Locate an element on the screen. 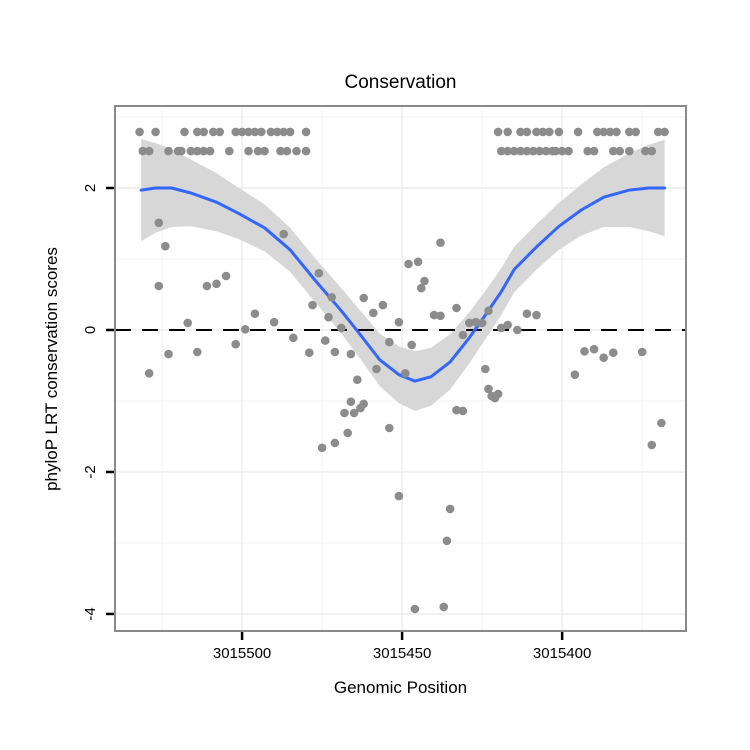 This screenshot has width=750, height=750. x-axis-title: Genomic Position is located at coordinates (400, 687).